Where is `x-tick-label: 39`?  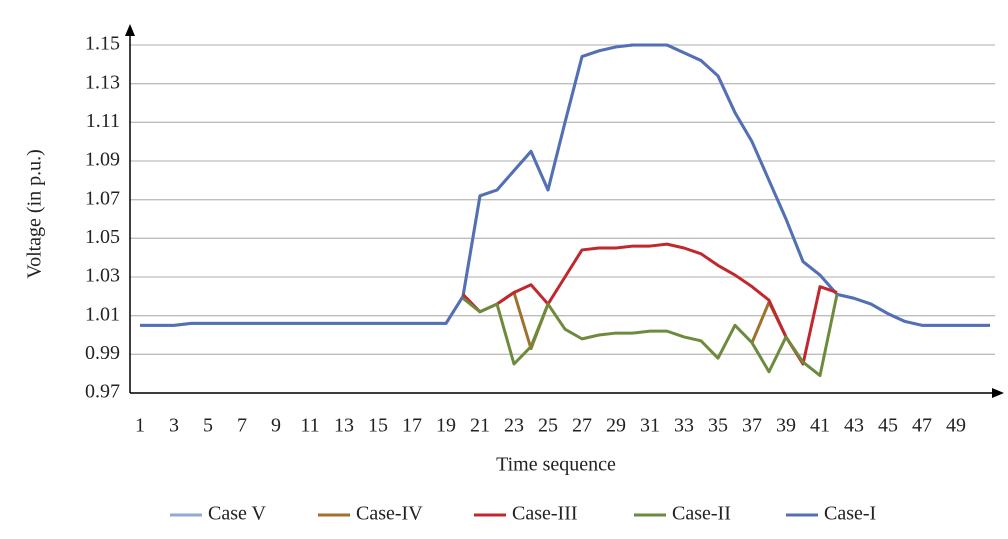 x-tick-label: 39 is located at coordinates (786, 426).